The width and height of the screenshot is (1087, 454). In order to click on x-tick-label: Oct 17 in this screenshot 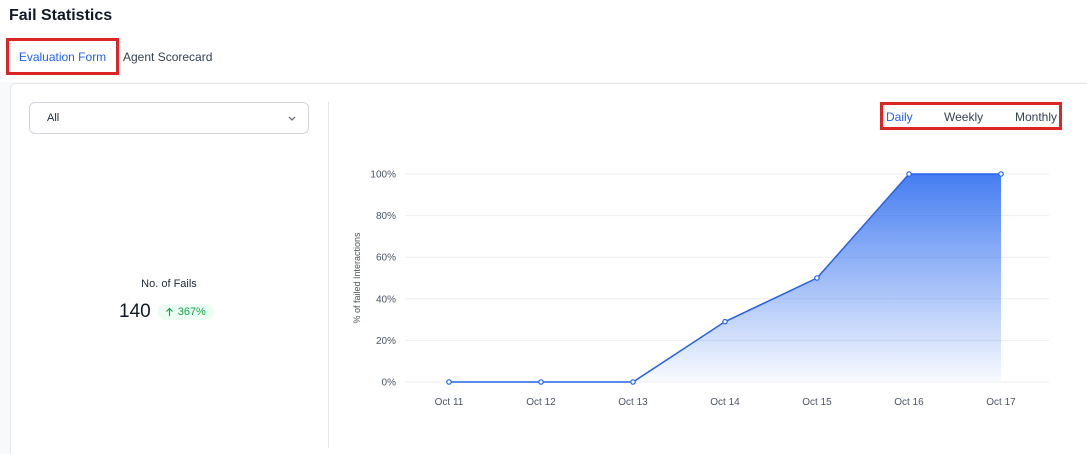, I will do `click(1001, 402)`.